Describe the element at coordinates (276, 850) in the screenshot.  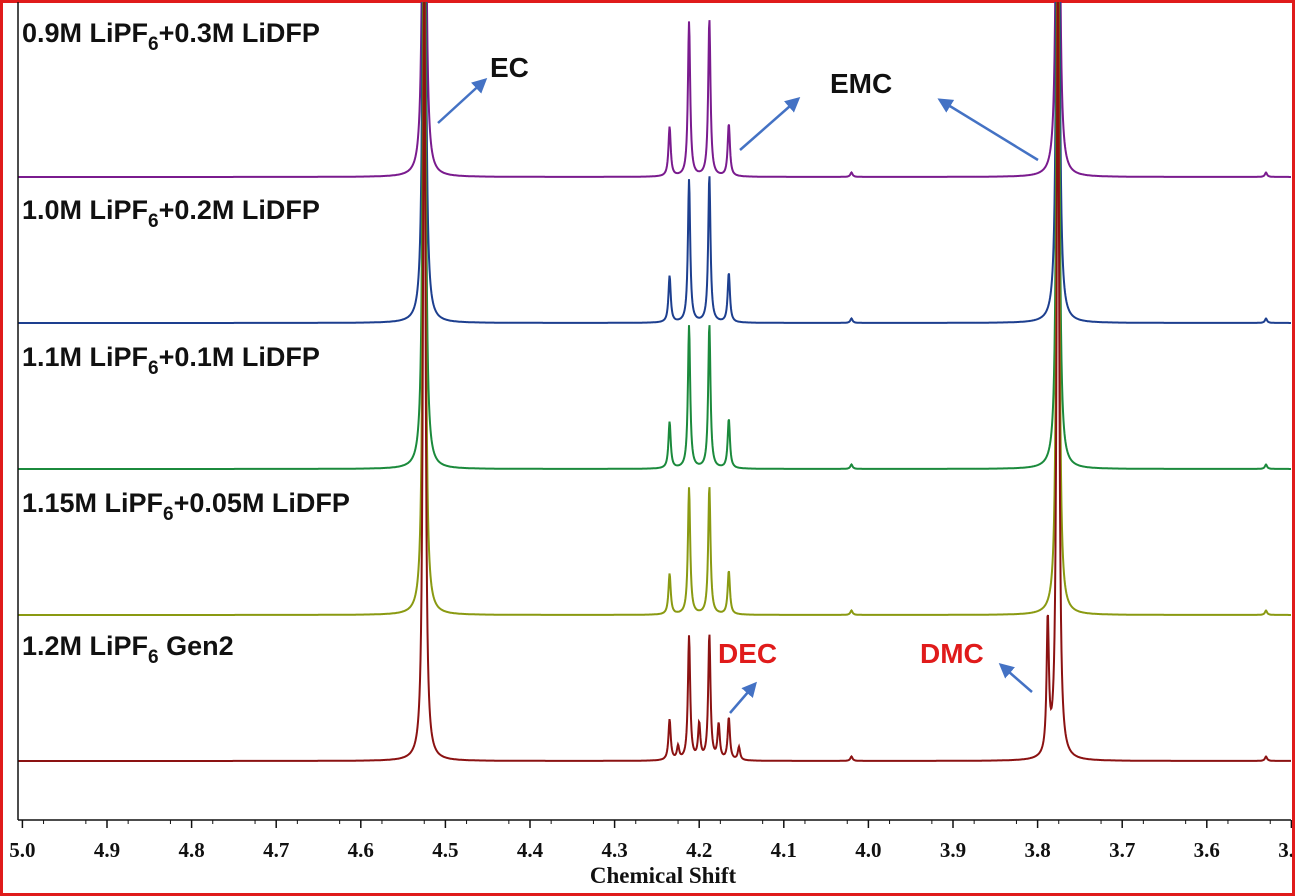
I see `x-tick-label: 4.7` at that location.